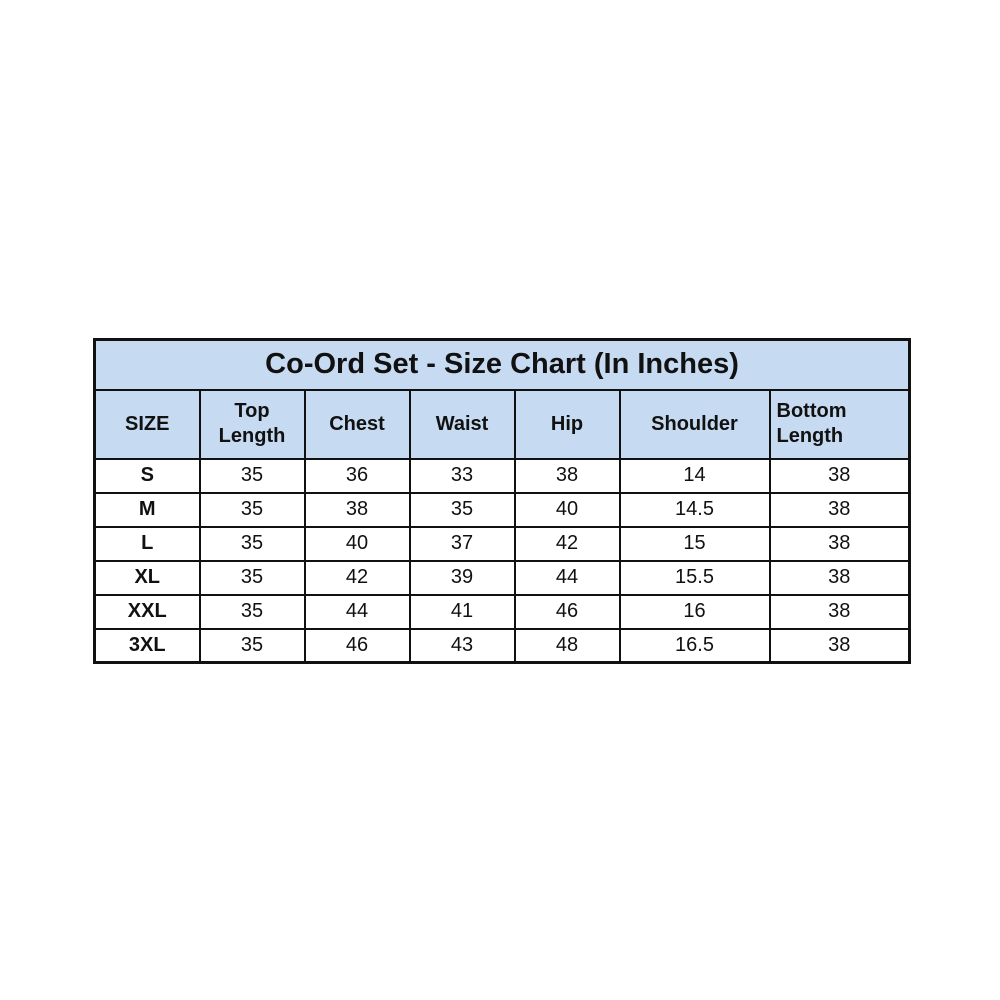 This screenshot has width=1000, height=1000. Describe the element at coordinates (357, 475) in the screenshot. I see `cell-chest: 36` at that location.